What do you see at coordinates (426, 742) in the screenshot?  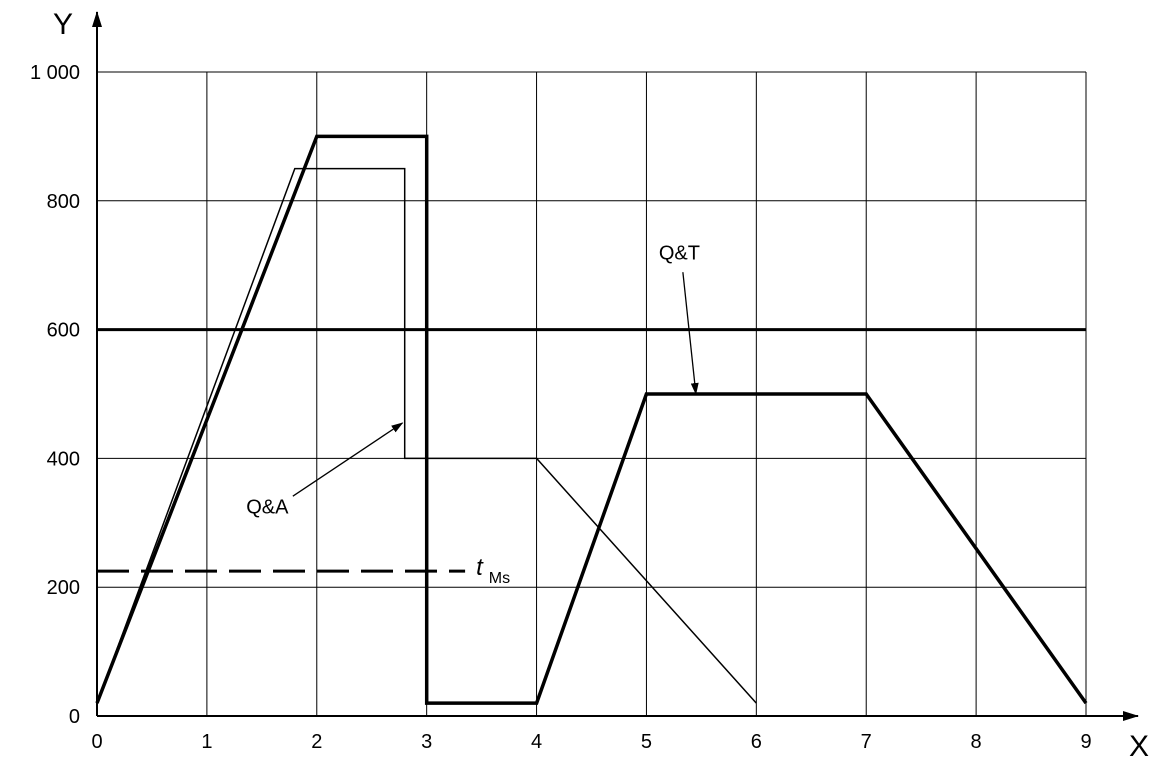 I see `x-tick-label-3: 3` at bounding box center [426, 742].